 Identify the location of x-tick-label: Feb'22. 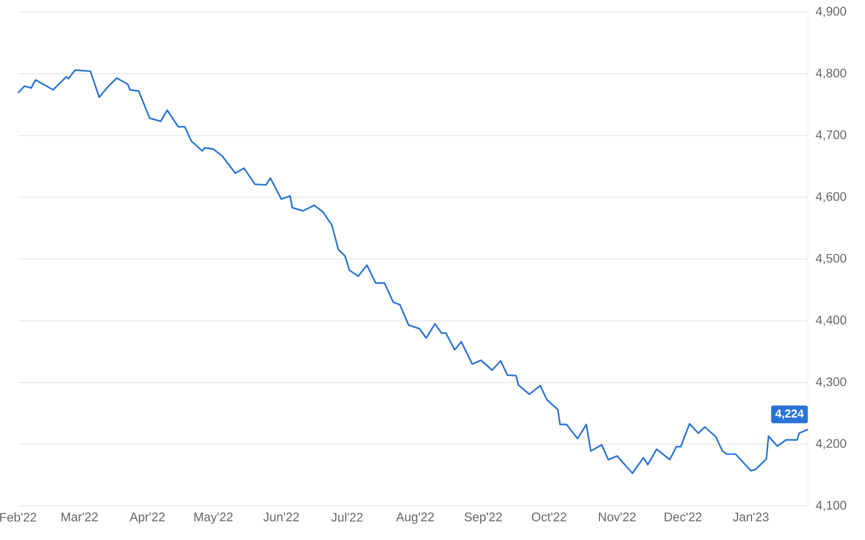
(18, 517).